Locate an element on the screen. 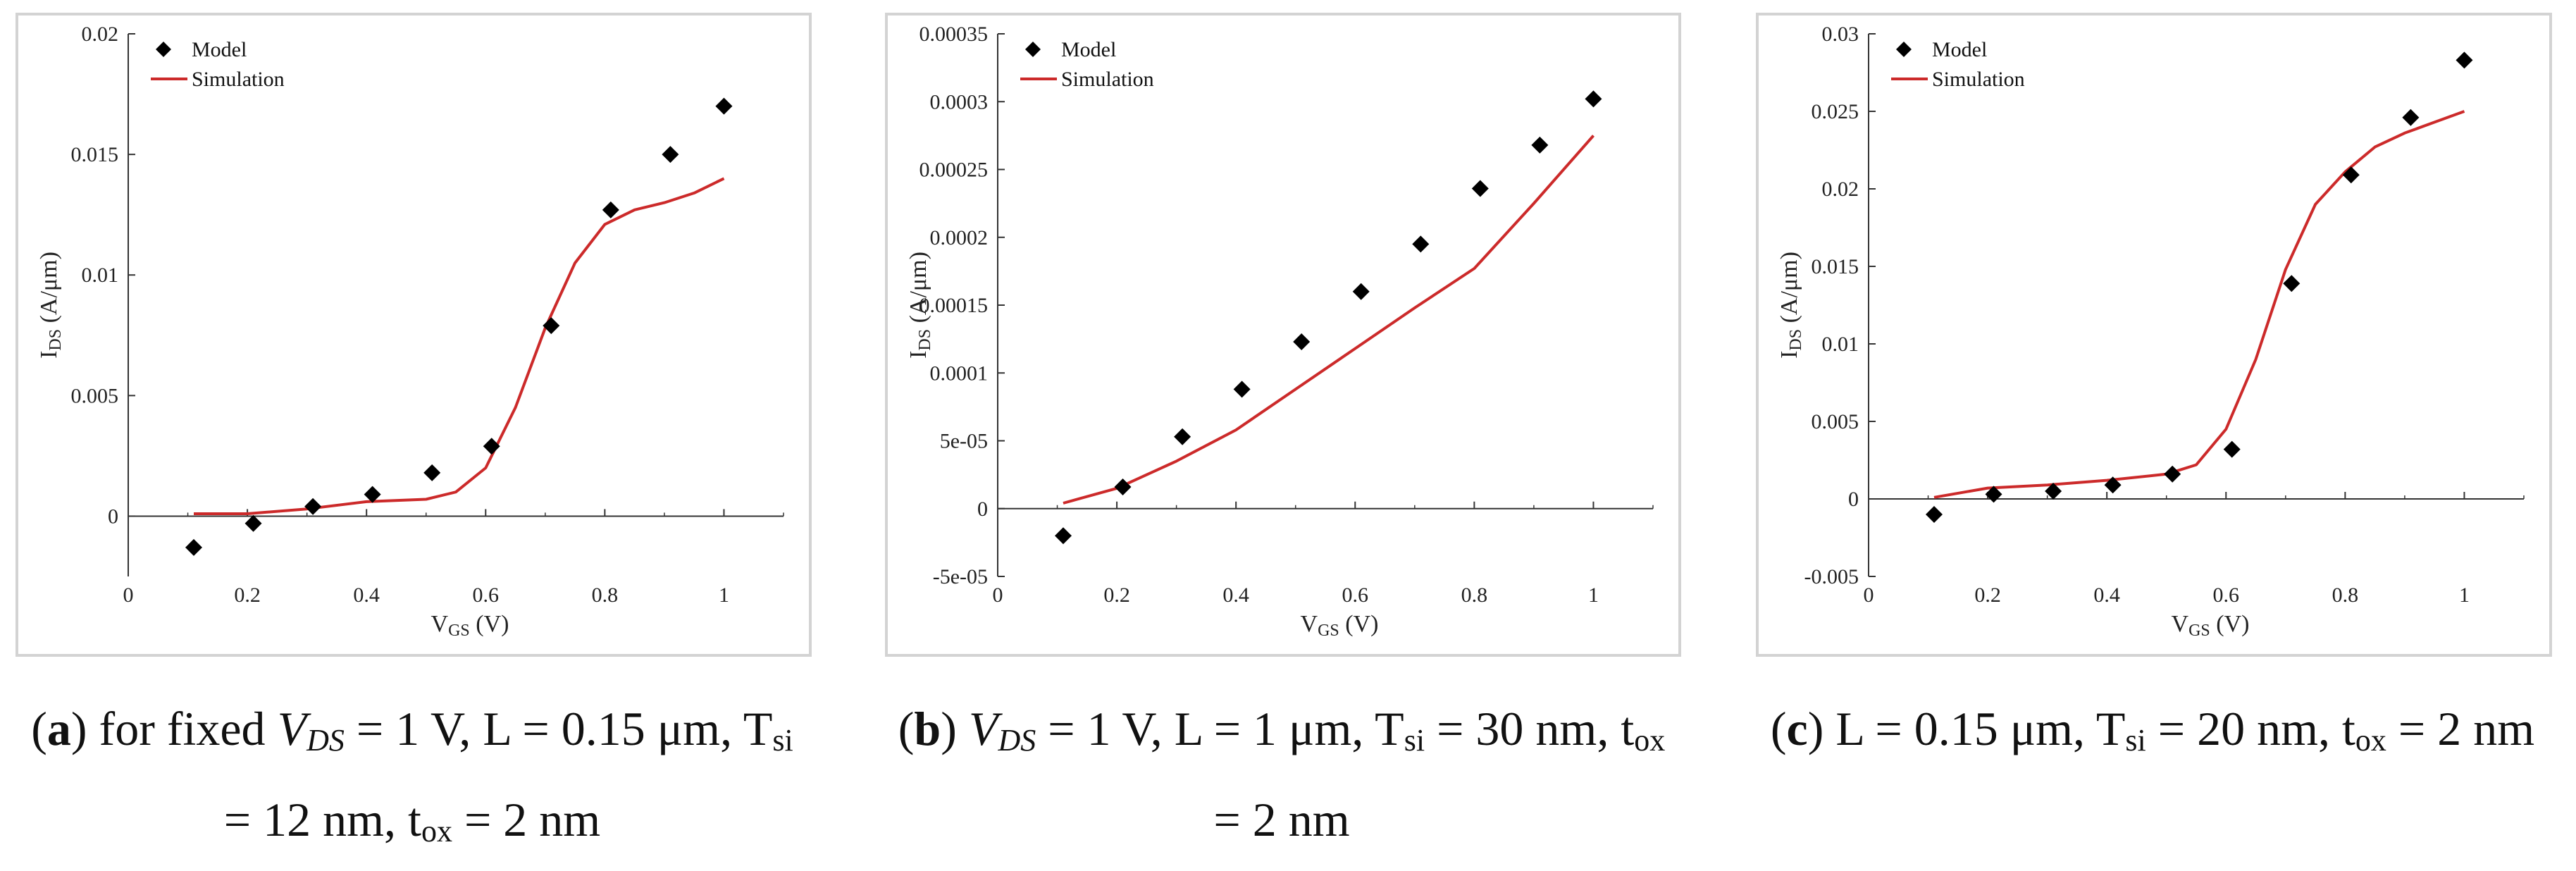  legend-model-label: Model is located at coordinates (1959, 49).